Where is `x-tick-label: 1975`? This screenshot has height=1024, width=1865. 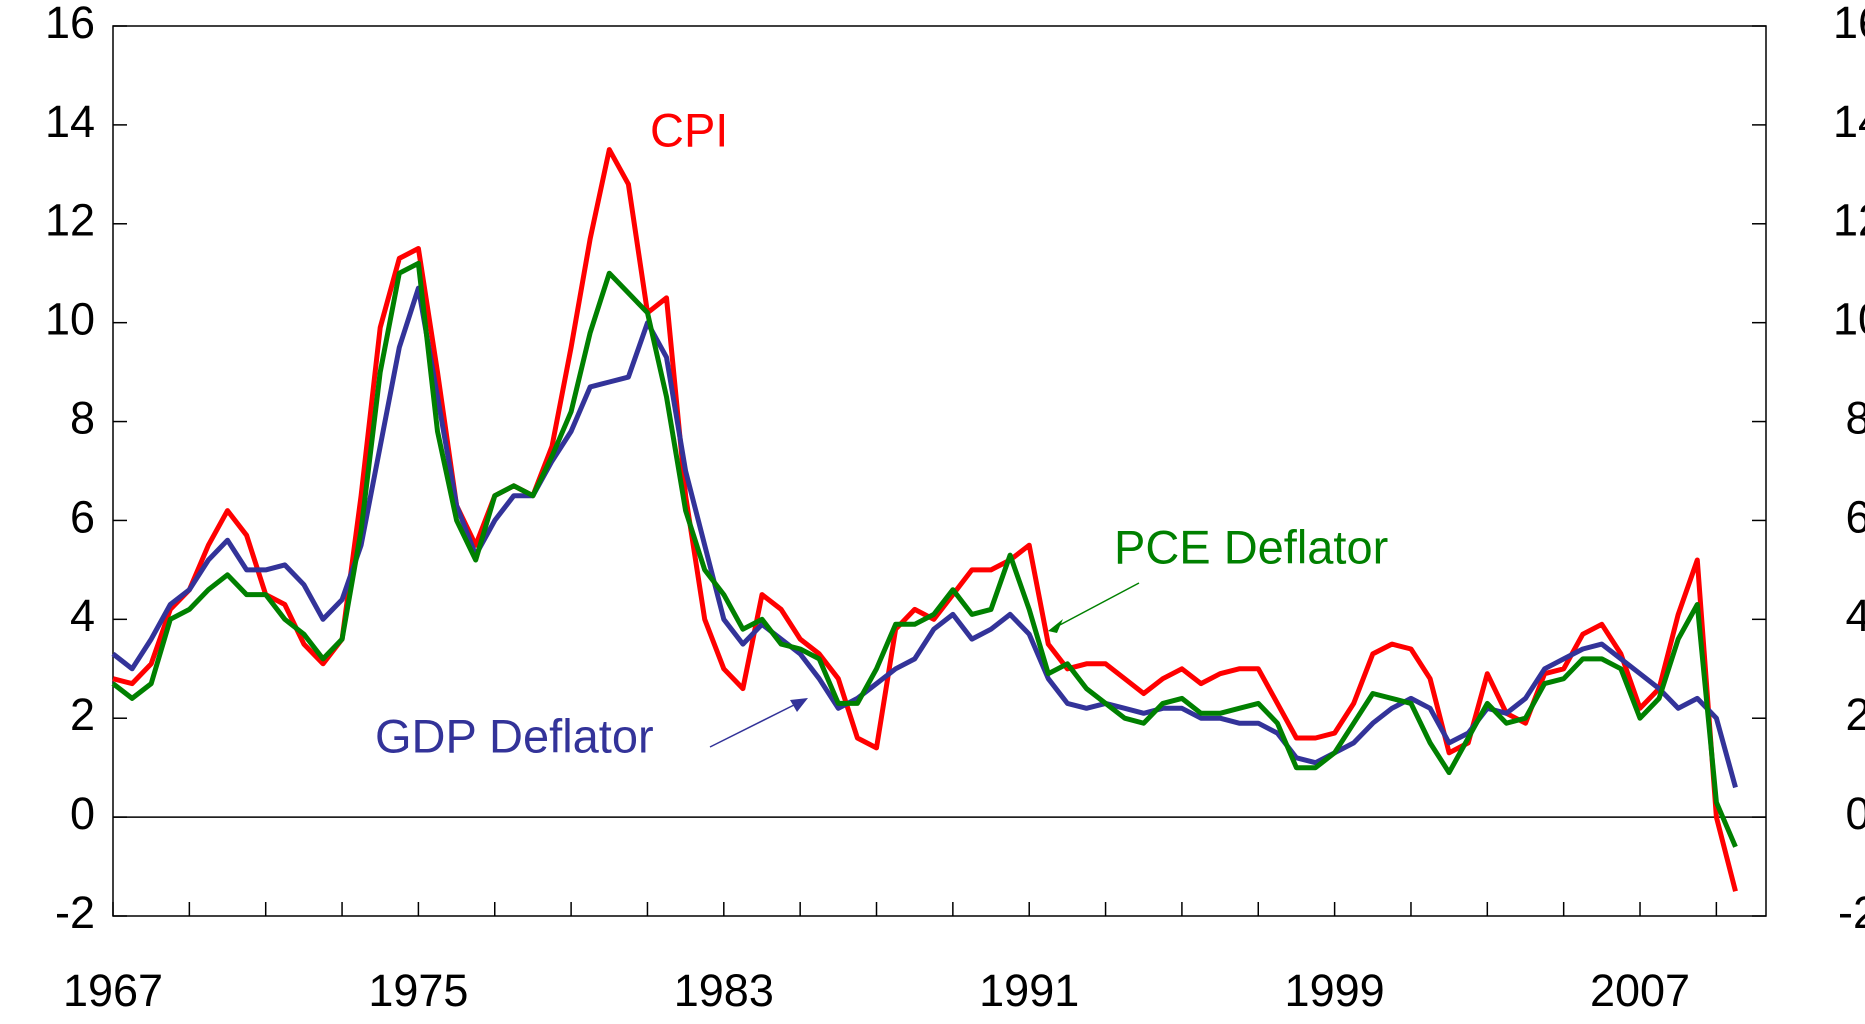 x-tick-label: 1975 is located at coordinates (418, 990).